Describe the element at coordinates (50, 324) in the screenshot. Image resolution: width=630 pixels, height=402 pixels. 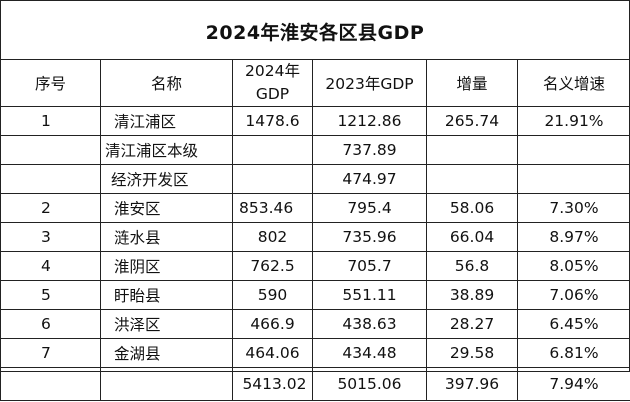
I see `cell-no: 6` at that location.